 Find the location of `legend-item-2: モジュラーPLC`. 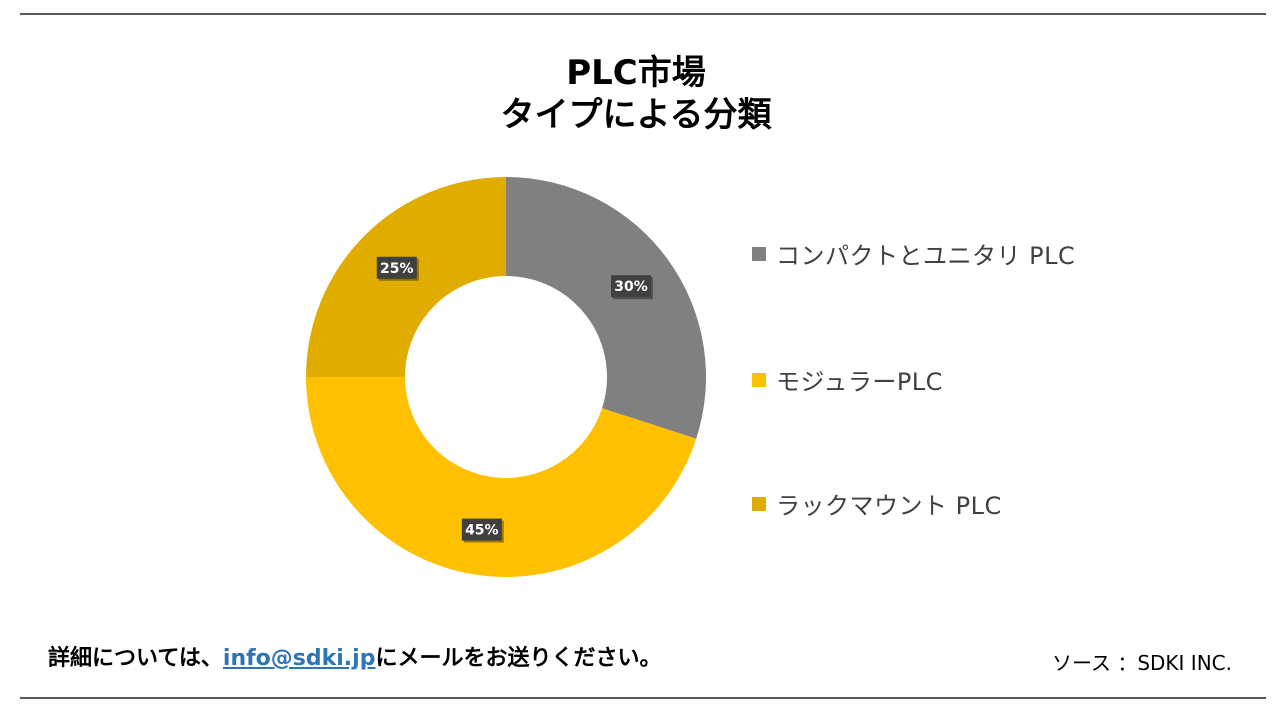

legend-item-2: モジュラーPLC is located at coordinates (847, 379).